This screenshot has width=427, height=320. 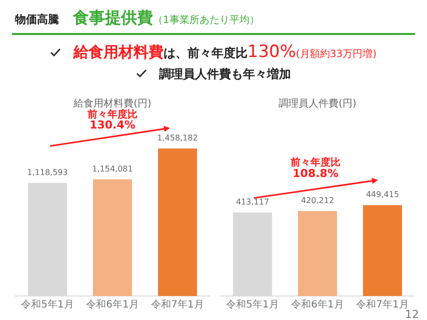 What do you see at coordinates (177, 138) in the screenshot?
I see `data-label: 1,458,182` at bounding box center [177, 138].